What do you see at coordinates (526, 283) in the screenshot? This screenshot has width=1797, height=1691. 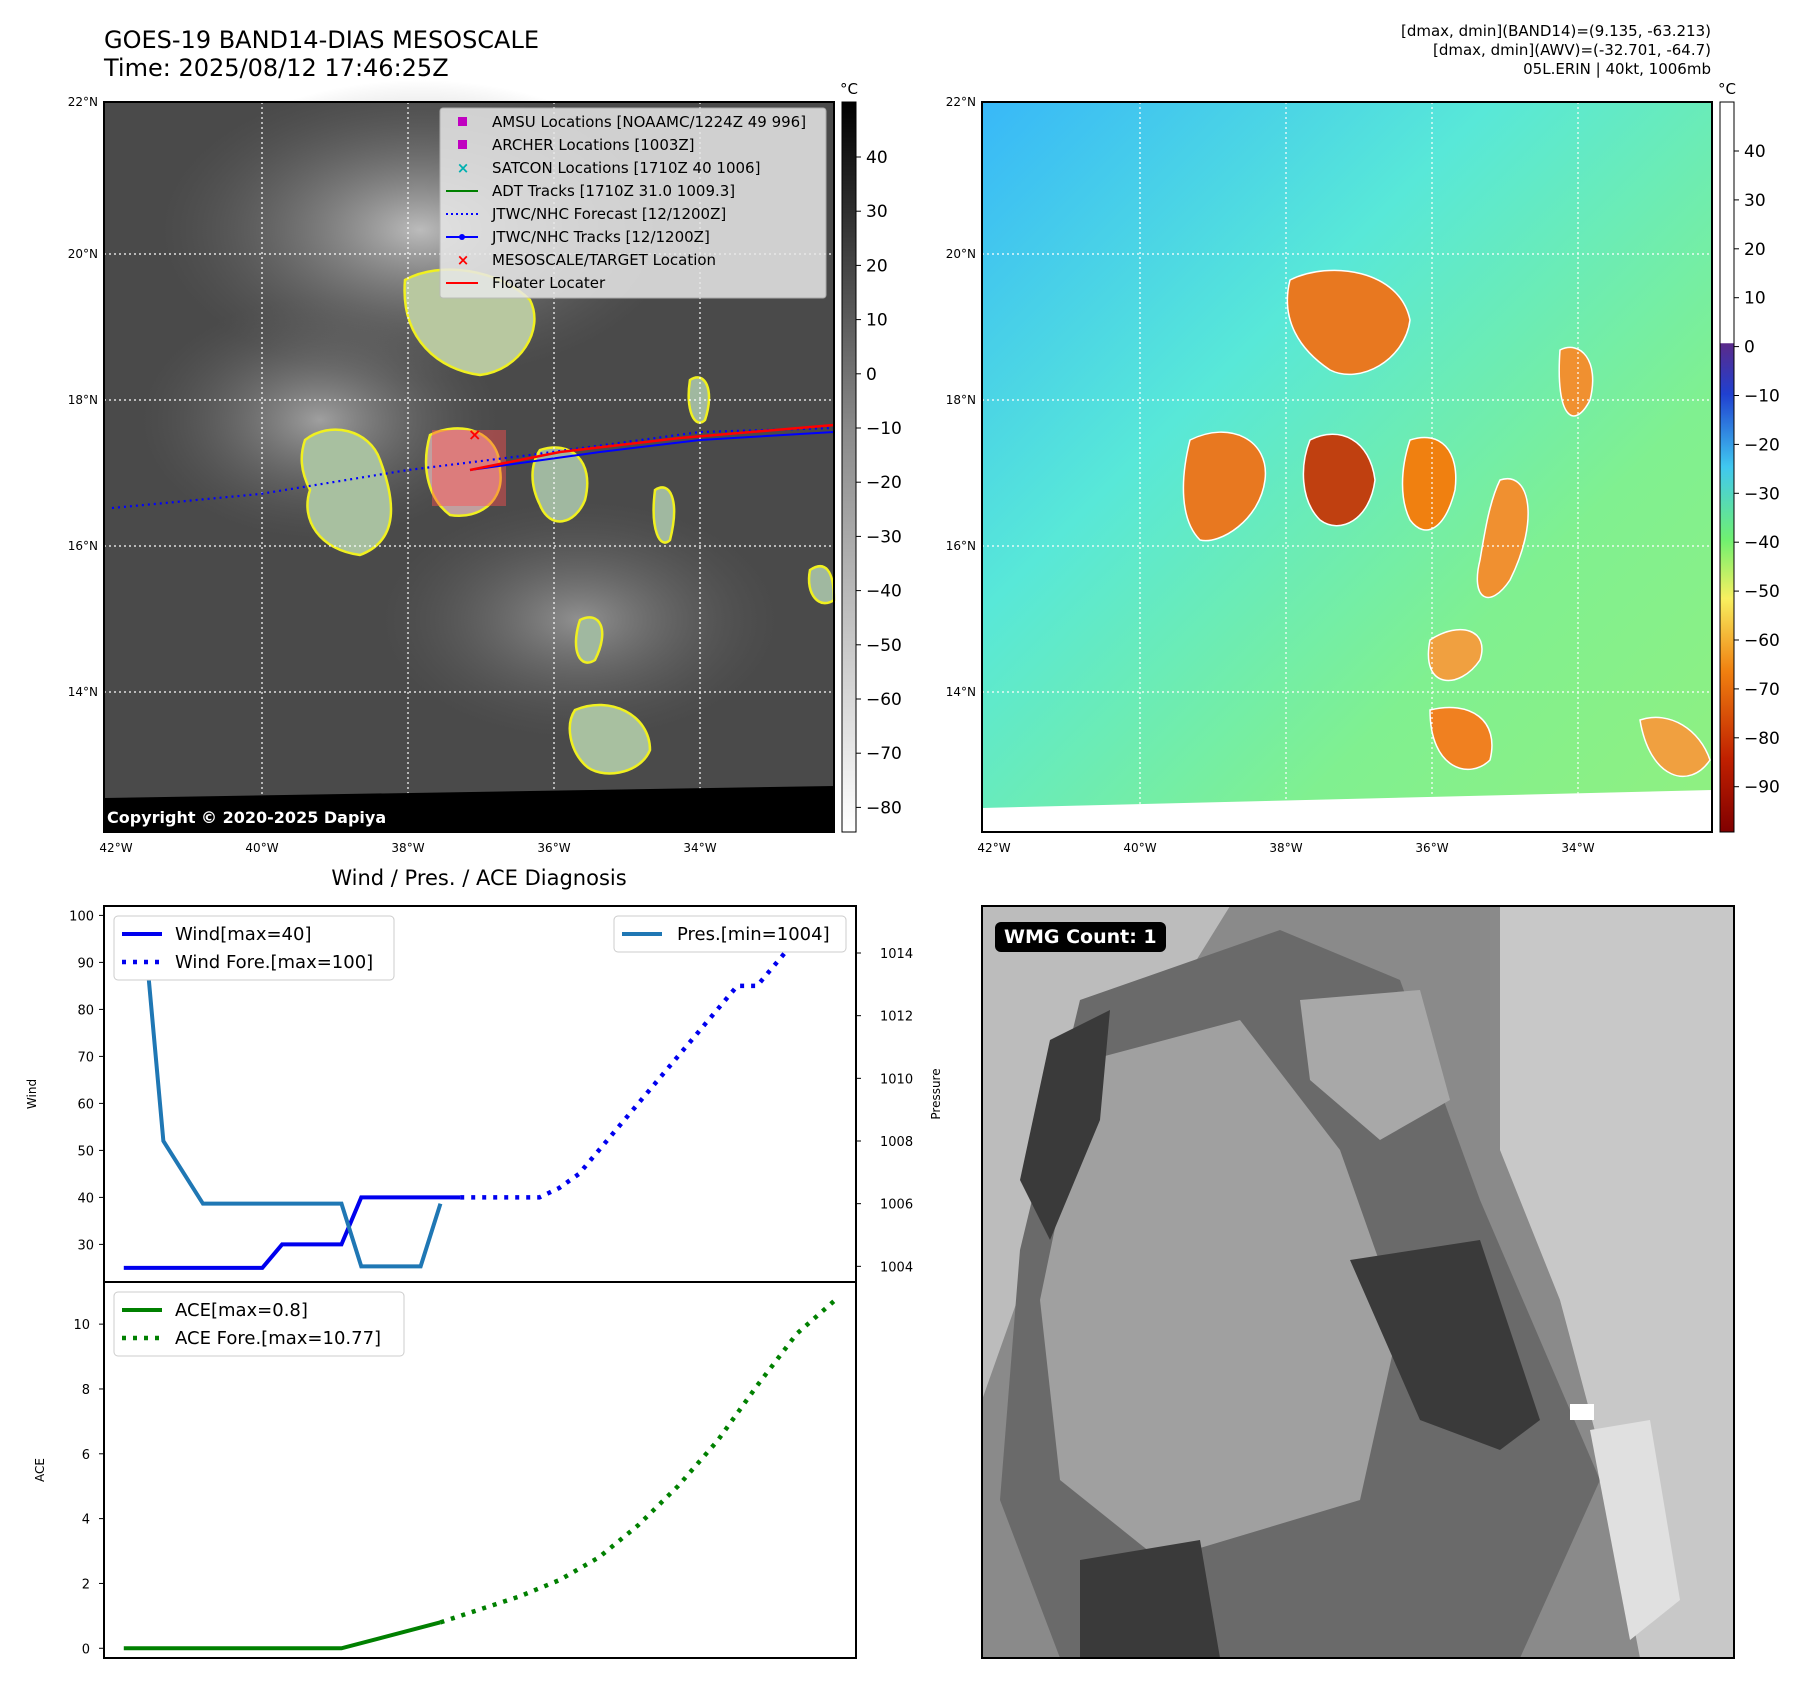 I see `legend-entry: Floater Locater` at bounding box center [526, 283].